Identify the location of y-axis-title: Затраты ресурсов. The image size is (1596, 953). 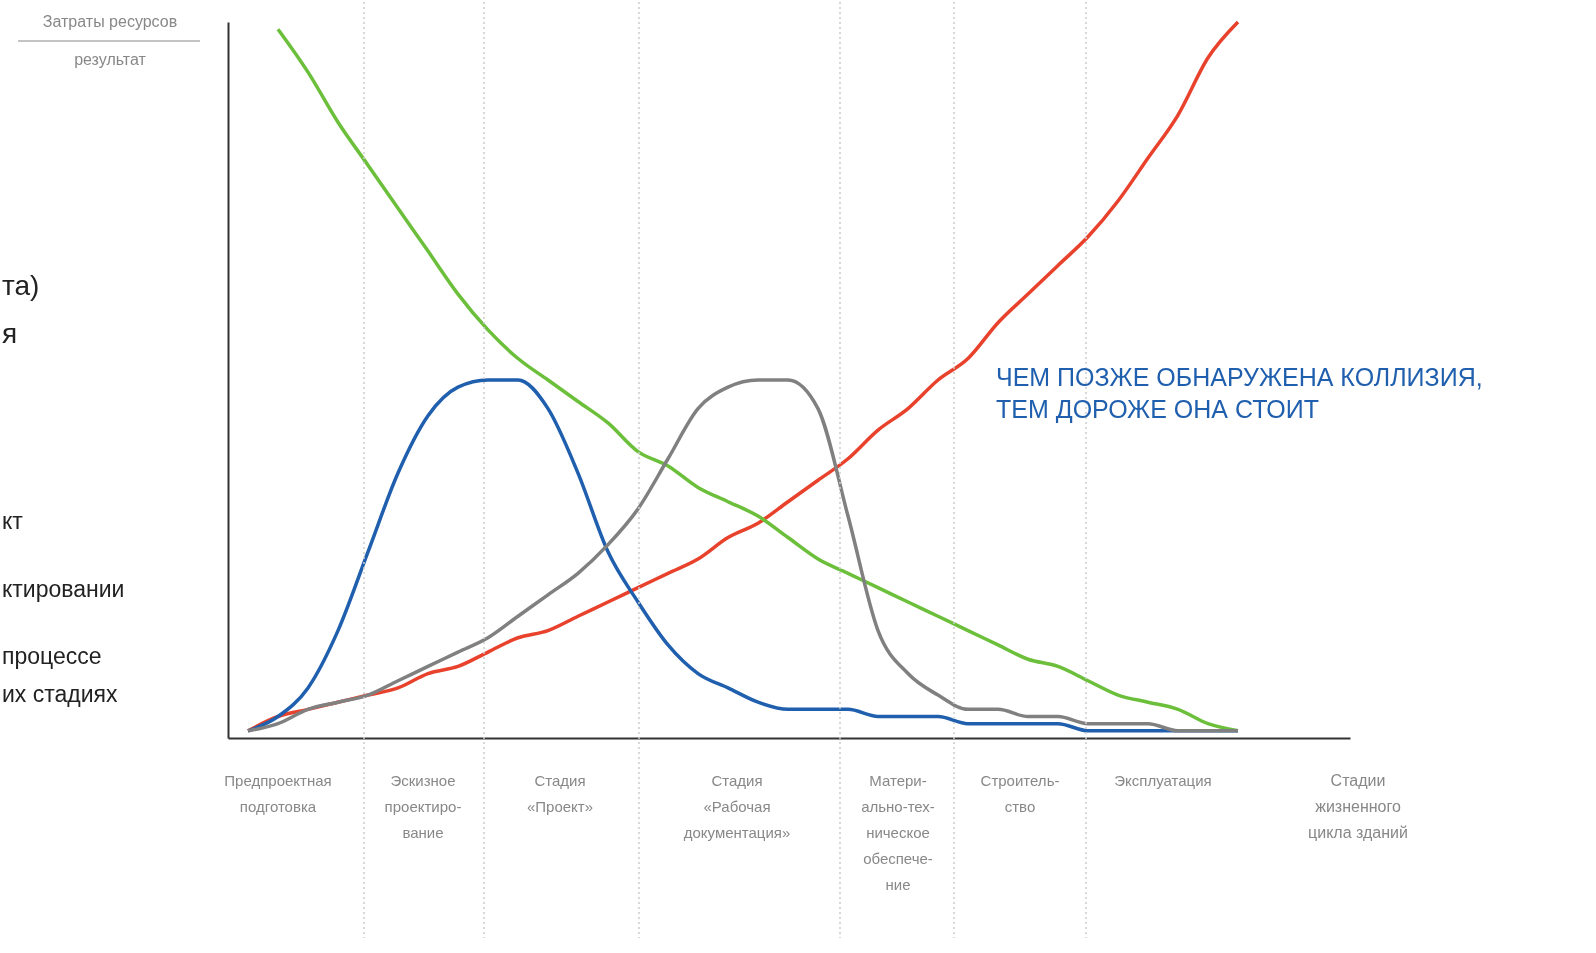
(110, 21).